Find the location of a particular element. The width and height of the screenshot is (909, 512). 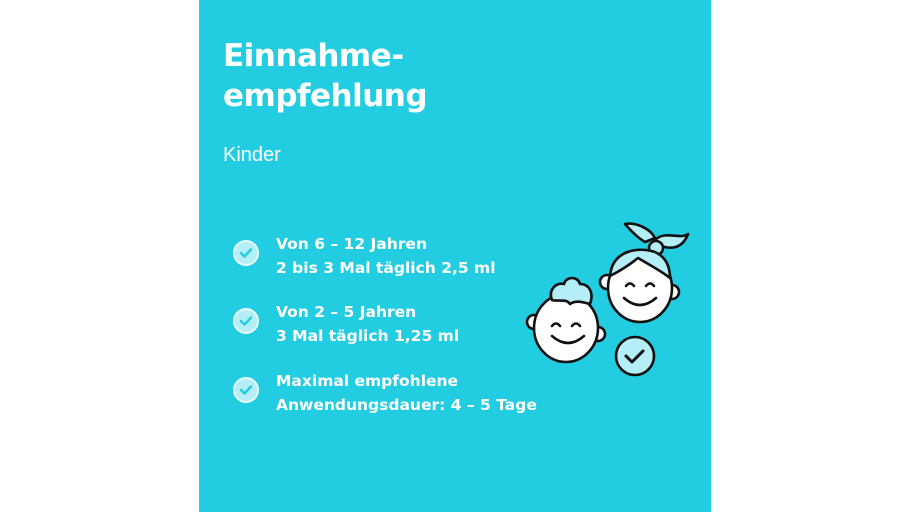

title-line-2: empfehlung is located at coordinates (325, 96).